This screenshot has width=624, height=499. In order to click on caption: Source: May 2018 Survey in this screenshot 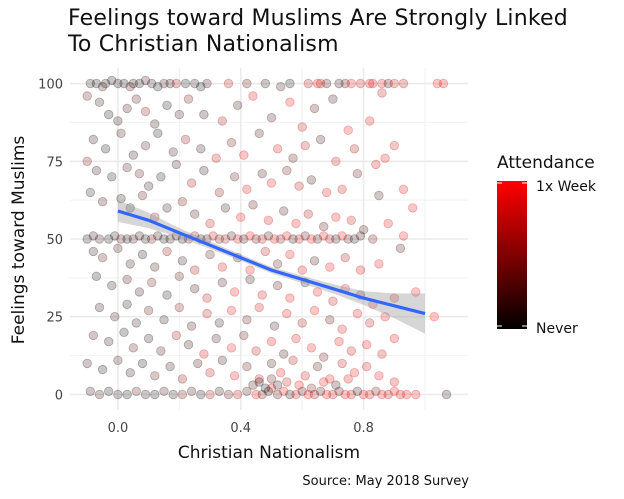, I will do `click(385, 481)`.